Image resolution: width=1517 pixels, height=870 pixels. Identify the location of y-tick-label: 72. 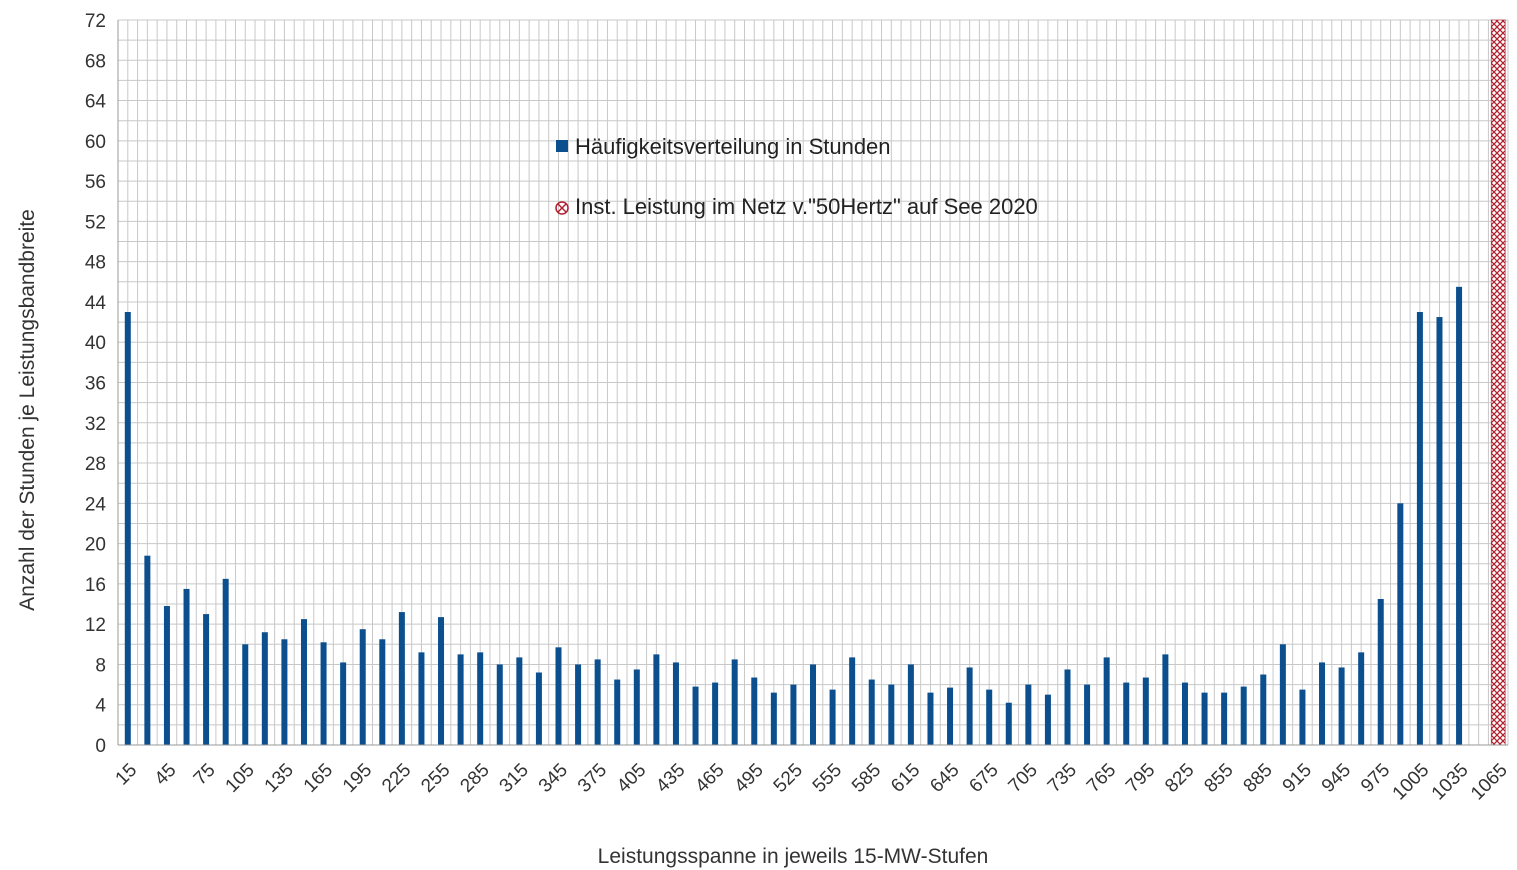
(95, 21).